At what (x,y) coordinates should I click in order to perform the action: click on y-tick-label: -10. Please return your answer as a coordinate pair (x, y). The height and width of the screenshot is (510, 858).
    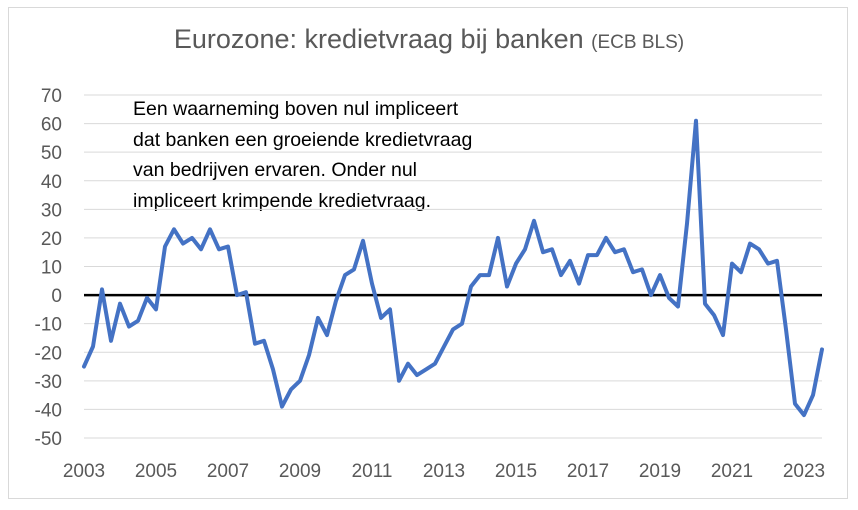
    Looking at the image, I should click on (48, 325).